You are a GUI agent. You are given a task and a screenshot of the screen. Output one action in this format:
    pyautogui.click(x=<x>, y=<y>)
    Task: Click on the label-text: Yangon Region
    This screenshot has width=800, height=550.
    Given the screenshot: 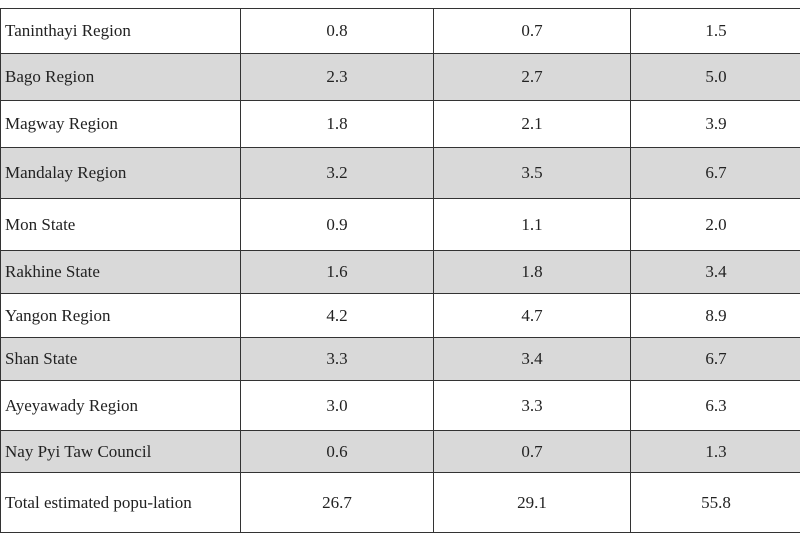 What is the action you would take?
    pyautogui.click(x=58, y=315)
    